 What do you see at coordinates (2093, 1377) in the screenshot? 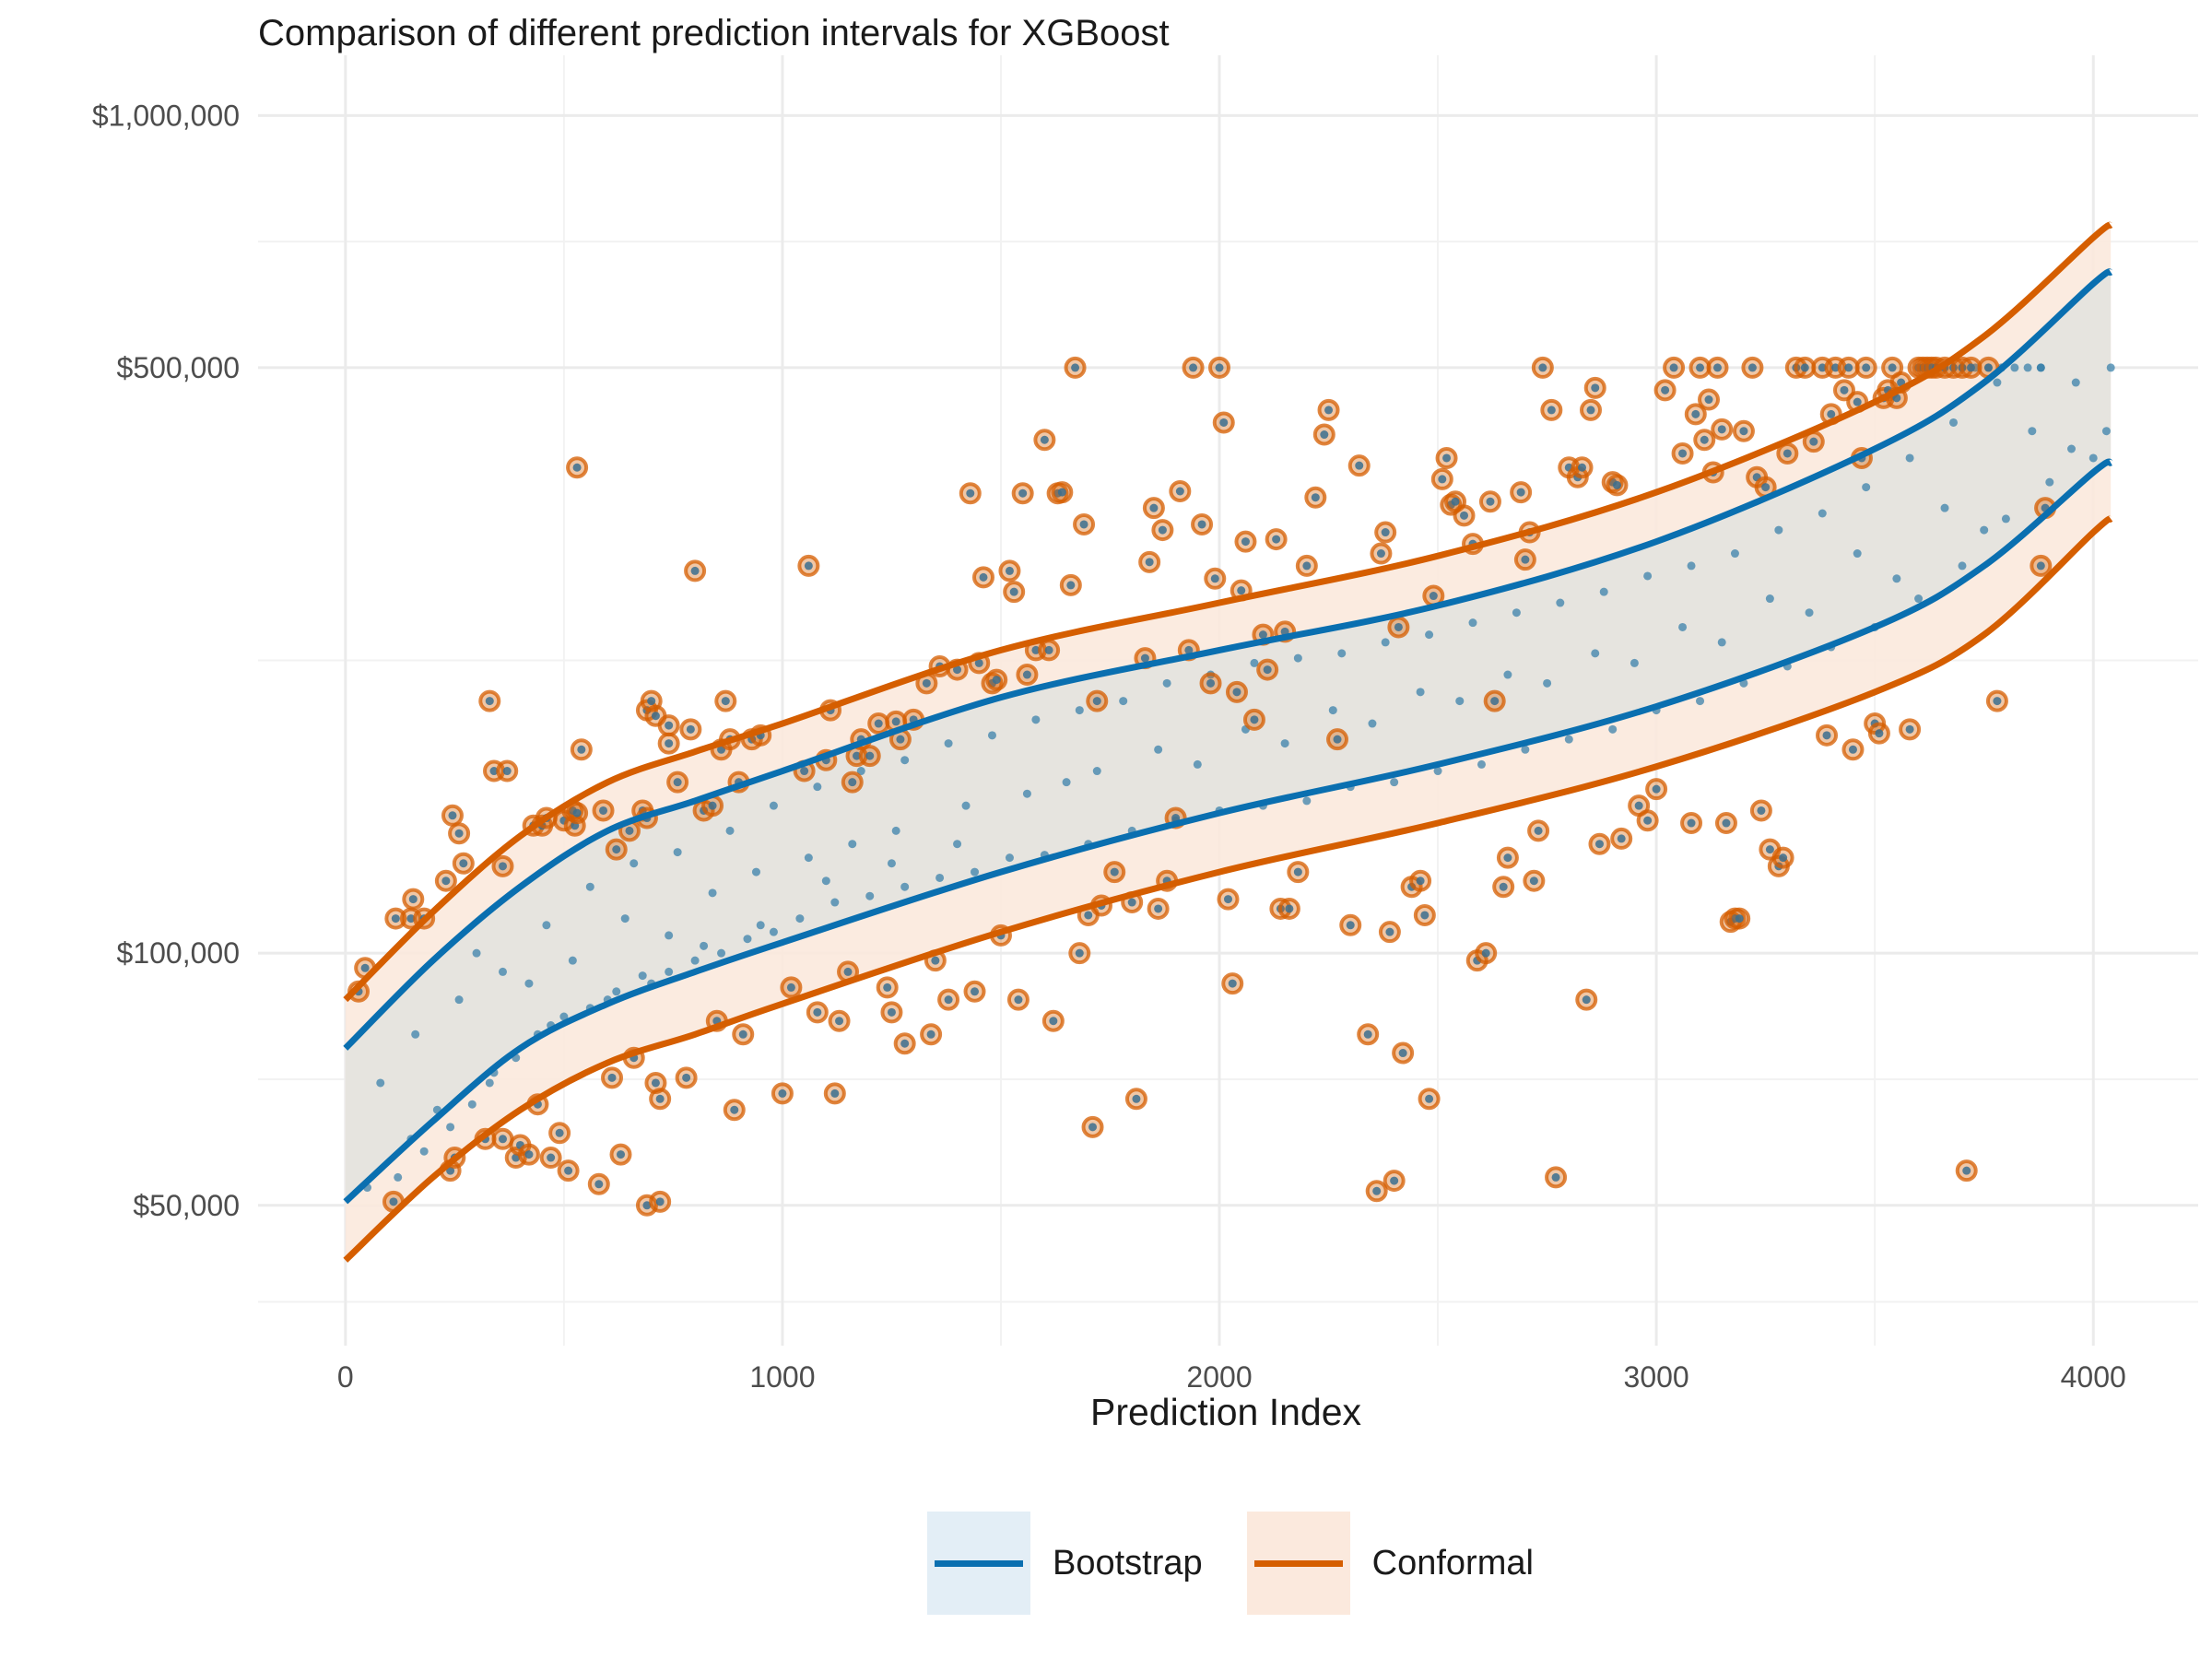
I see `x-tick-label: 4000` at bounding box center [2093, 1377].